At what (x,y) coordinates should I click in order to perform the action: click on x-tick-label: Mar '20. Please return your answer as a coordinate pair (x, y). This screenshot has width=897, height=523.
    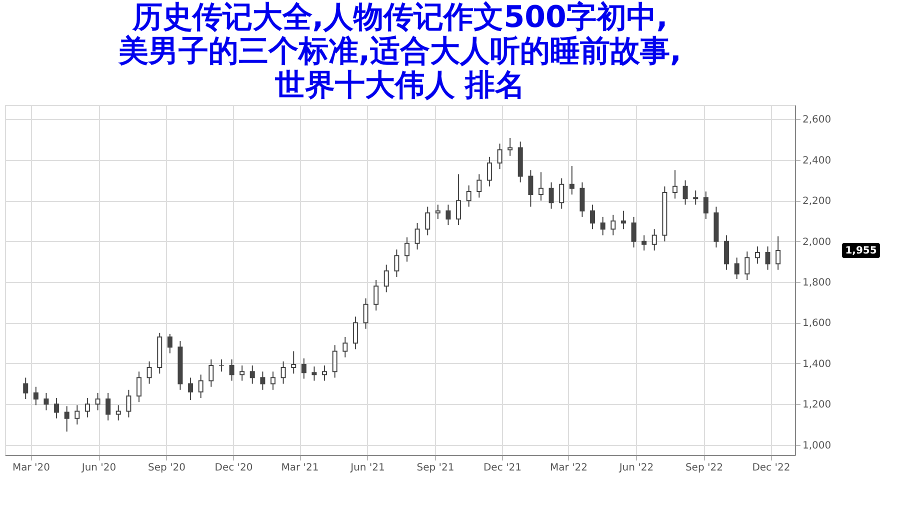
    Looking at the image, I should click on (31, 468).